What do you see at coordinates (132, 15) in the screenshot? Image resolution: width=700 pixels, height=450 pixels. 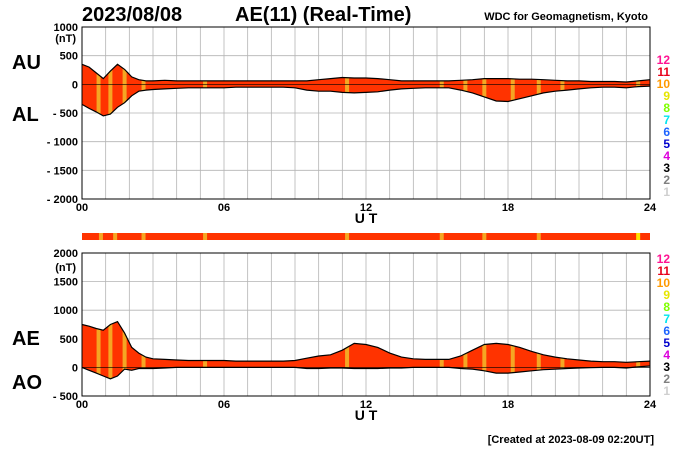 I see `date-label: 2023/08/08` at bounding box center [132, 15].